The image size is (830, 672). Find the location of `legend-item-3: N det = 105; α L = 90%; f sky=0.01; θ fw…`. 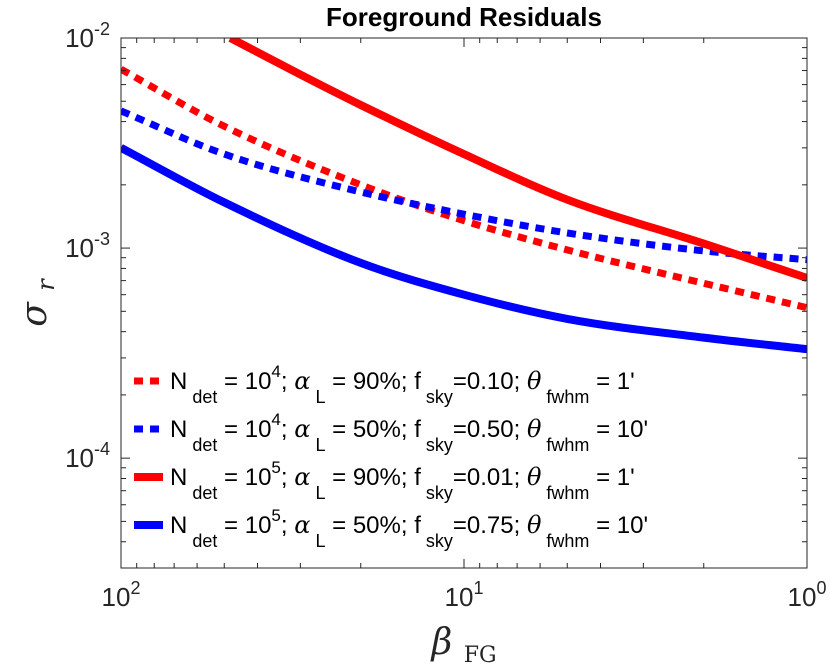

legend-item-3: N det = 105; α L = 90%; f sky=0.01; θ fw… is located at coordinates (384, 480).